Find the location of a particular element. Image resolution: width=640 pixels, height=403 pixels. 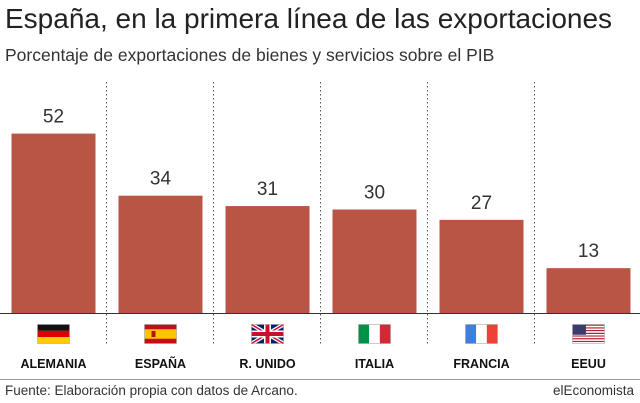

flag-germany-icon is located at coordinates (53, 334).